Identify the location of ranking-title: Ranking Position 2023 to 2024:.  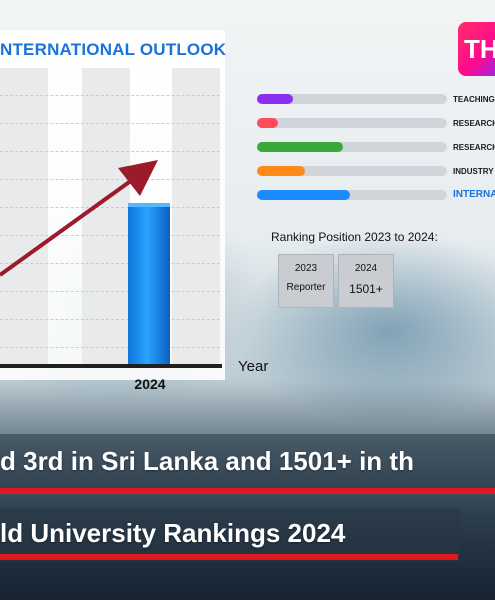
(354, 237).